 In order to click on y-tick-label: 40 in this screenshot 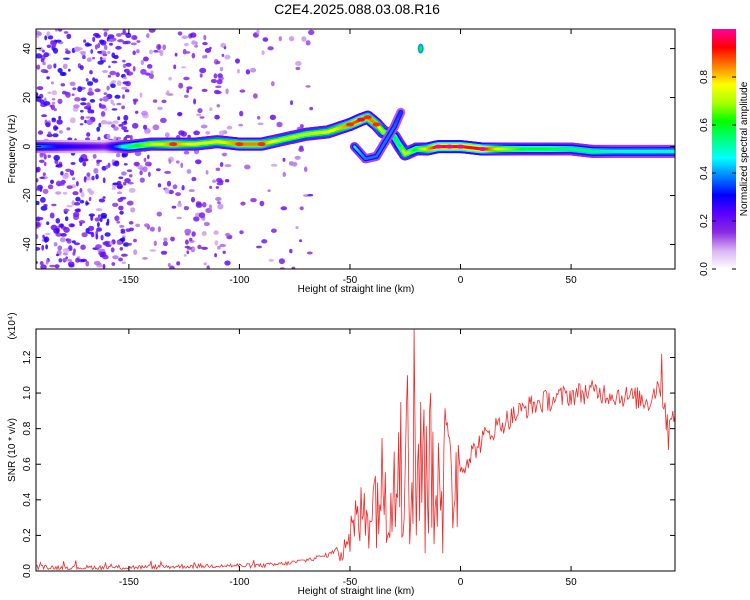, I will do `click(27, 49)`.